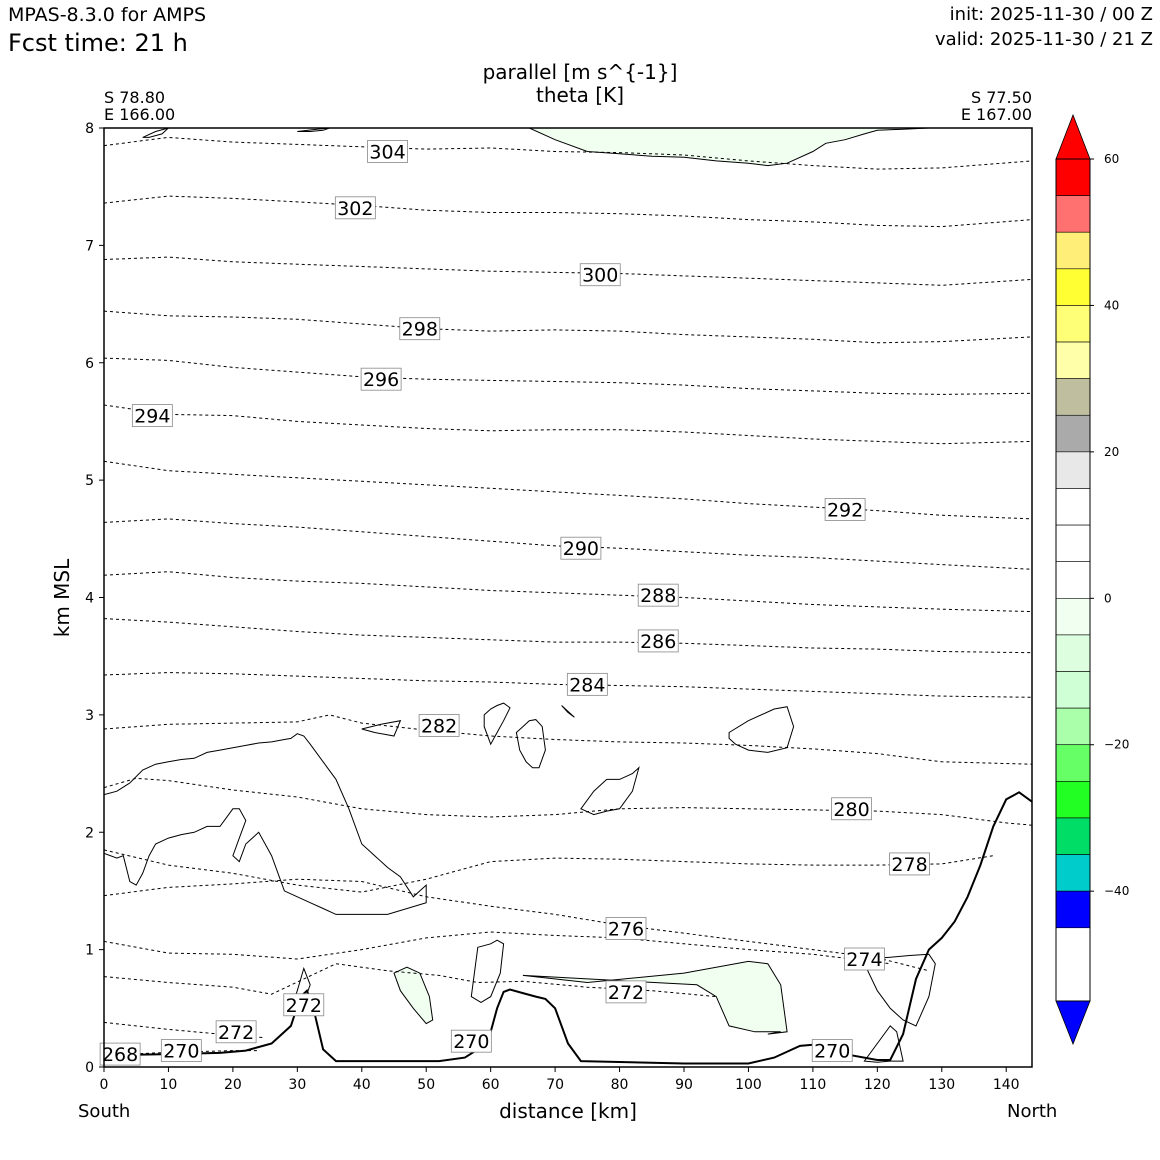 The height and width of the screenshot is (1160, 1160). I want to click on init-time: init: 2025-11-30 / 00 Z, so click(1051, 14).